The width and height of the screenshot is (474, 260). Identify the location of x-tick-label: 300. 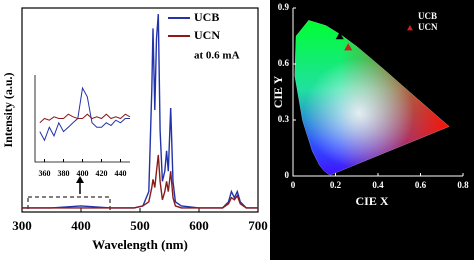
(22, 225).